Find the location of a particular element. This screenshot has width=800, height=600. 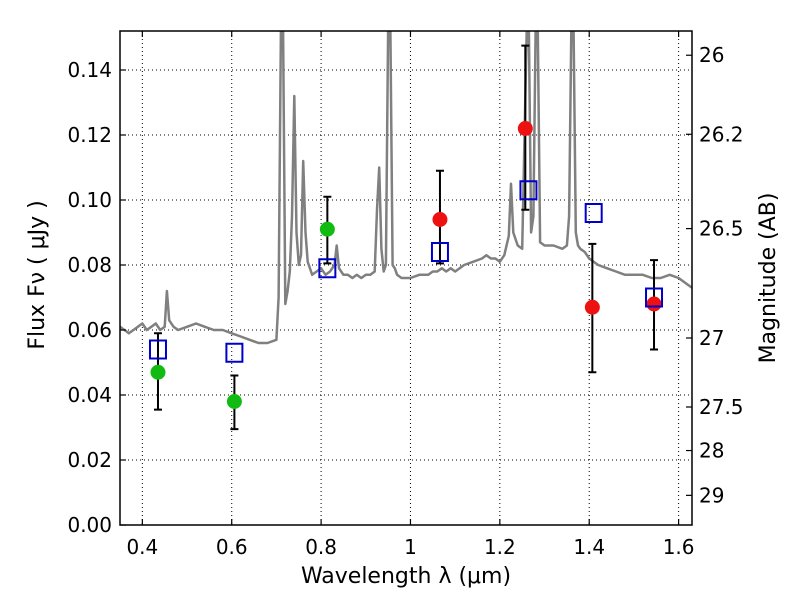

y2-tick-label: 26.2 is located at coordinates (721, 134).